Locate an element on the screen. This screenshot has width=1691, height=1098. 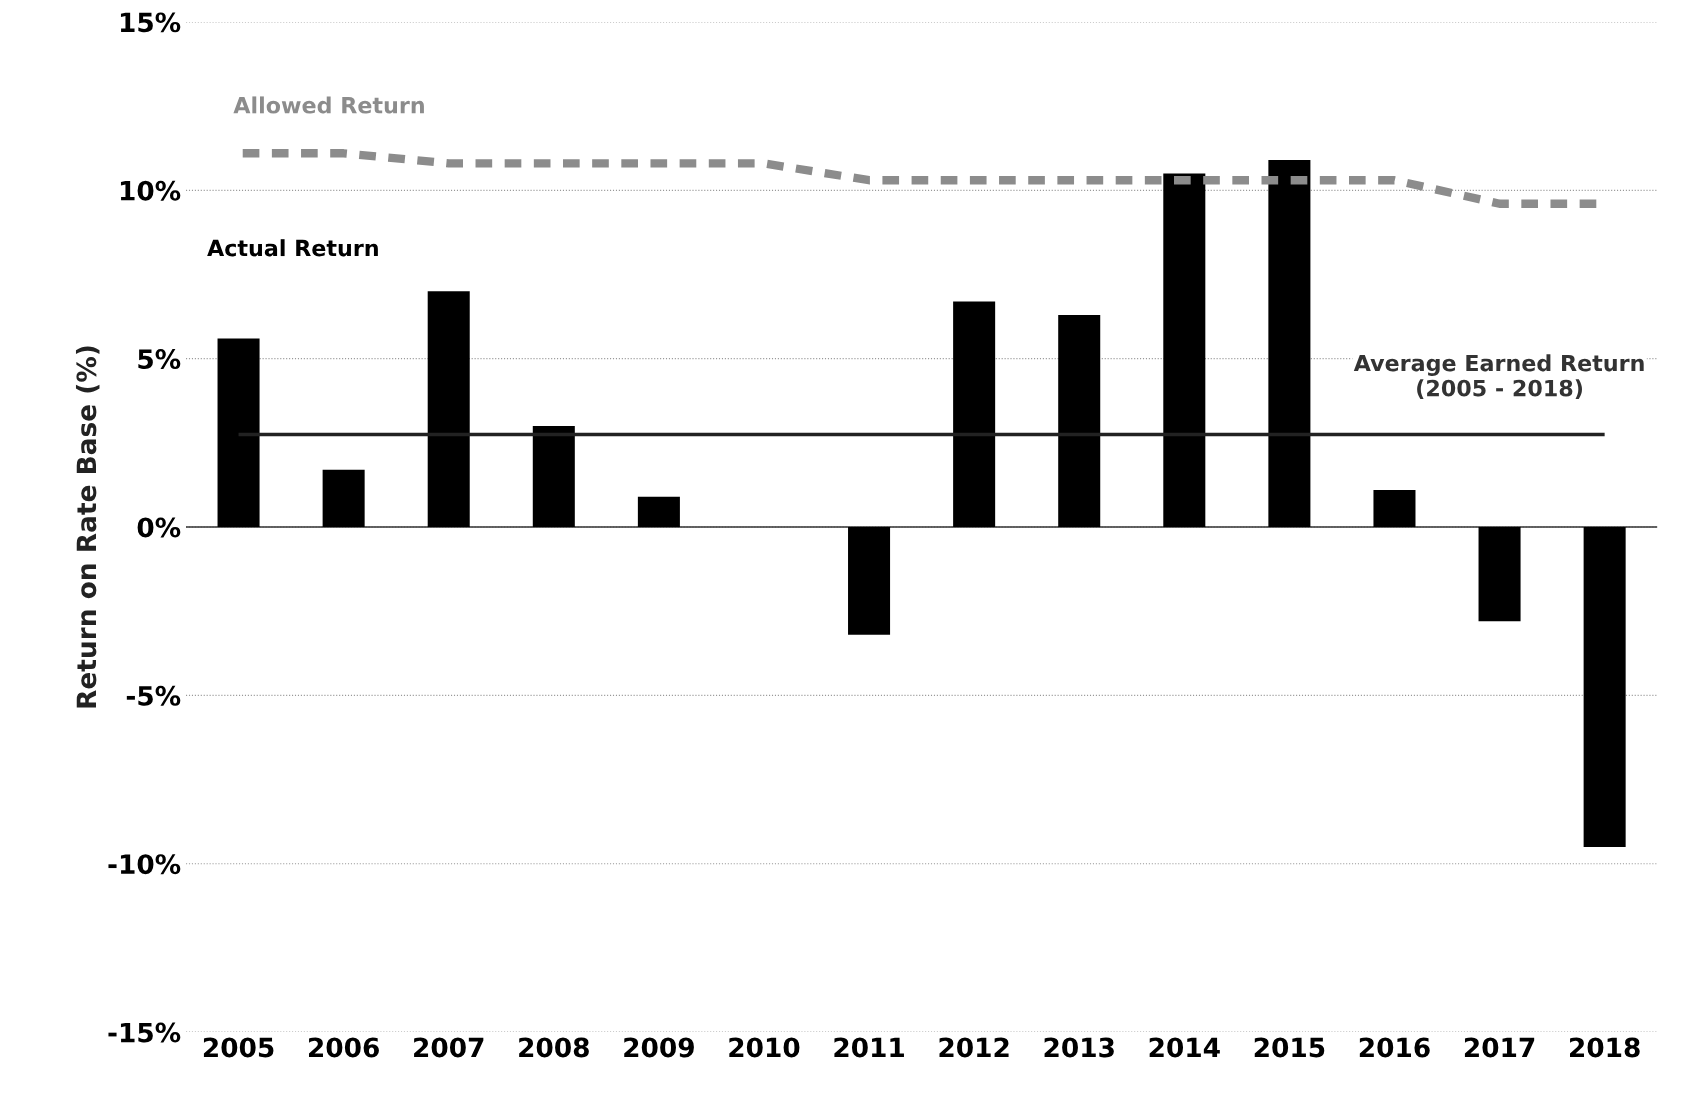
x-tick-label: 2007 is located at coordinates (449, 1047).